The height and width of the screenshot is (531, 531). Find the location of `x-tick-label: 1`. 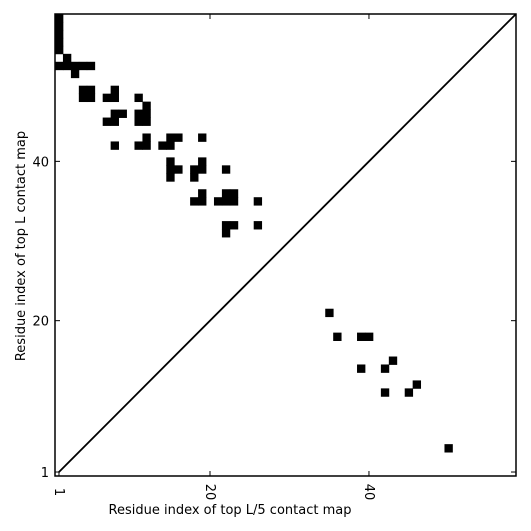

x-tick-label: 1 is located at coordinates (58, 492).